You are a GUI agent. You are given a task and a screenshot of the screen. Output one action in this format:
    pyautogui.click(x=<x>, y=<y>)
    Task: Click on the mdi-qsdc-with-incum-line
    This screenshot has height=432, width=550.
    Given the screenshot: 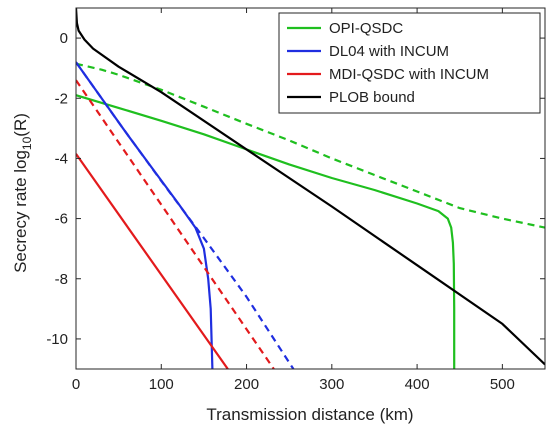 What is the action you would take?
    pyautogui.click(x=152, y=261)
    